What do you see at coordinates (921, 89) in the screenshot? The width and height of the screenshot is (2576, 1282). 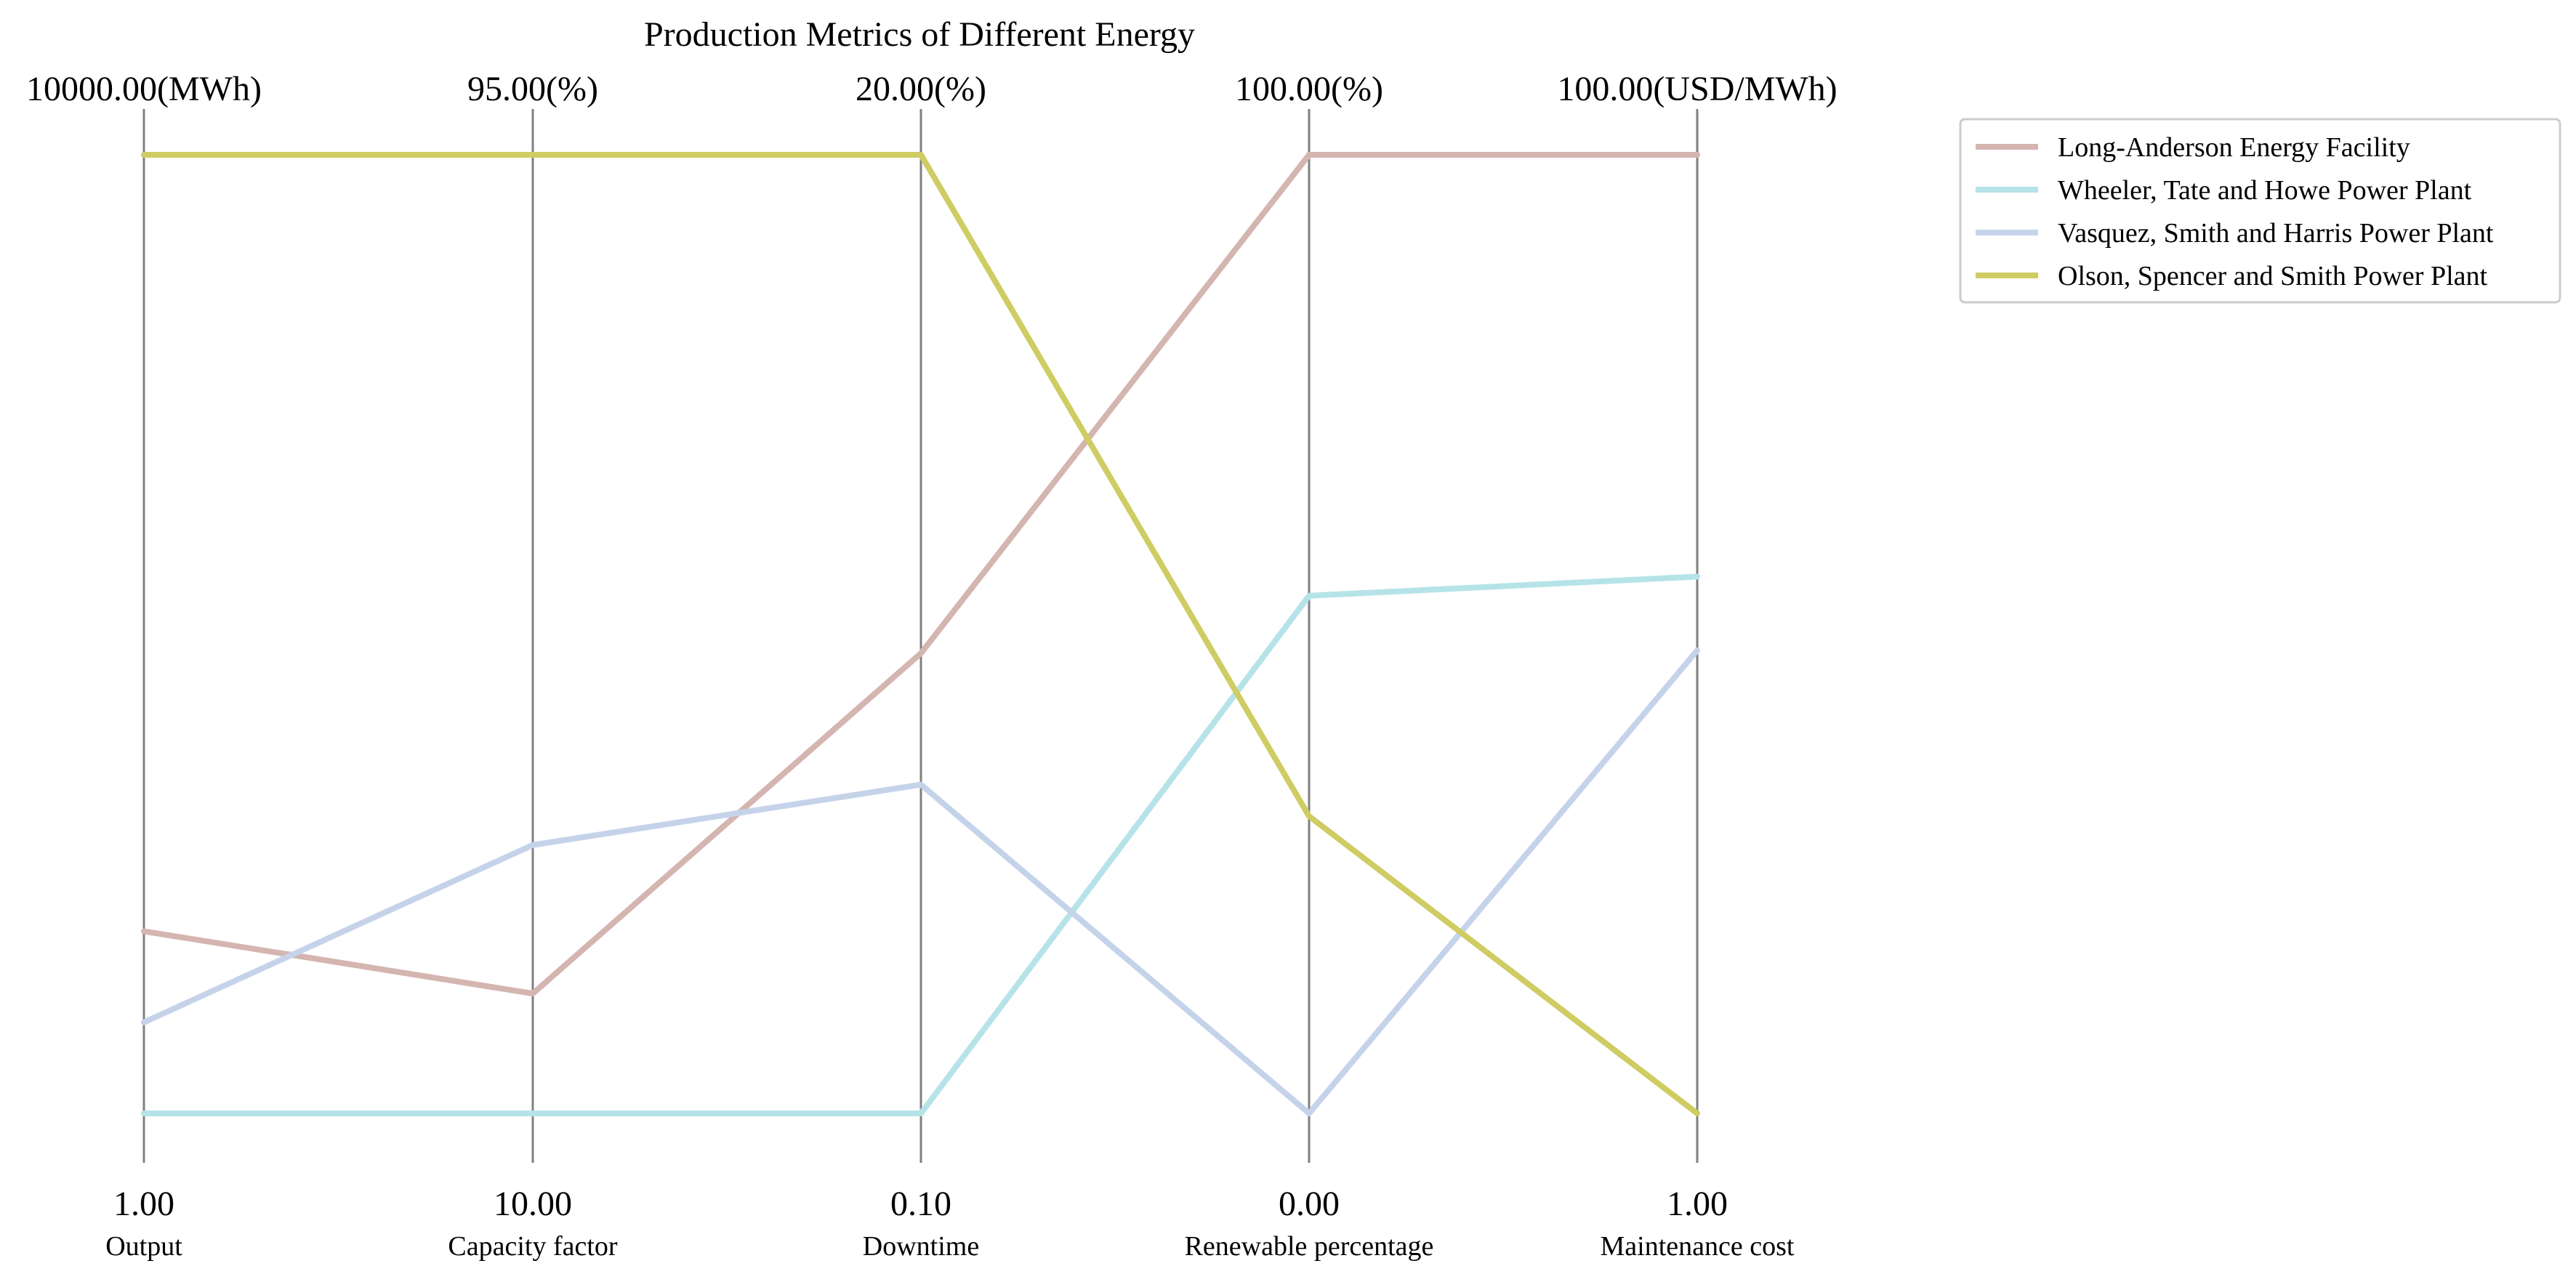 I see `axis-max-label: 20.00(%)` at bounding box center [921, 89].